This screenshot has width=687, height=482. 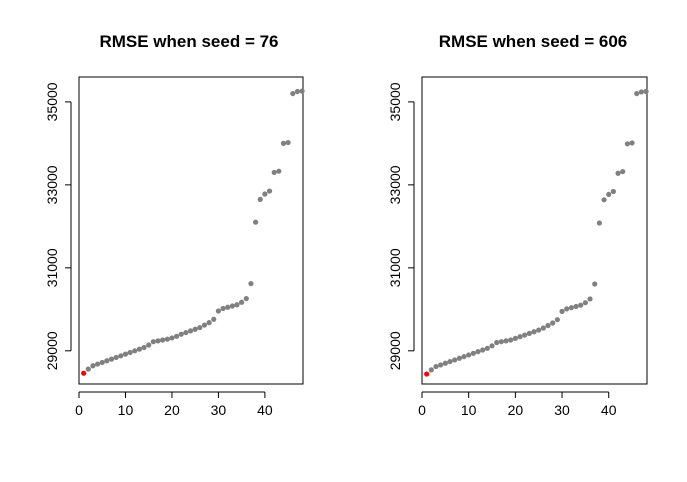 What do you see at coordinates (188, 41) in the screenshot?
I see `chart-title: RMSE when seed = 76` at bounding box center [188, 41].